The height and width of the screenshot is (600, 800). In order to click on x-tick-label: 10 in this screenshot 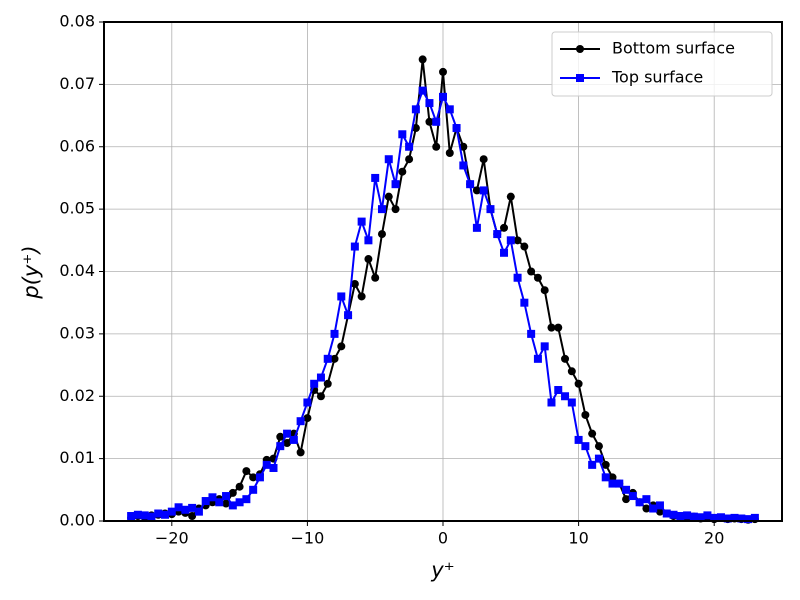, I will do `click(578, 538)`.